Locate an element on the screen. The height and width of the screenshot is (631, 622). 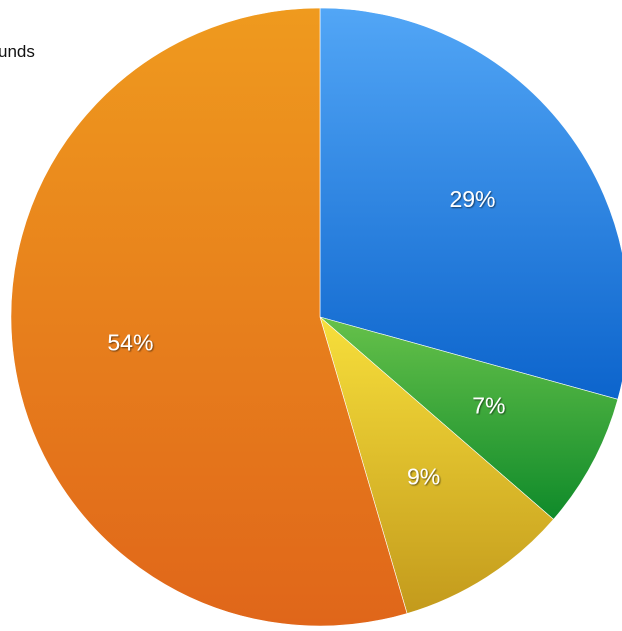
slice-label-29pct: 29% is located at coordinates (472, 199).